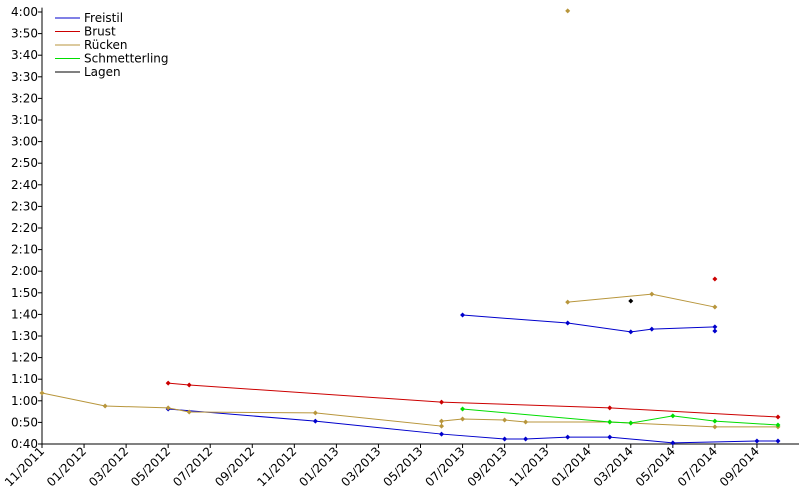  Describe the element at coordinates (24, 206) in the screenshot. I see `y-tick-label: 2:30` at that location.